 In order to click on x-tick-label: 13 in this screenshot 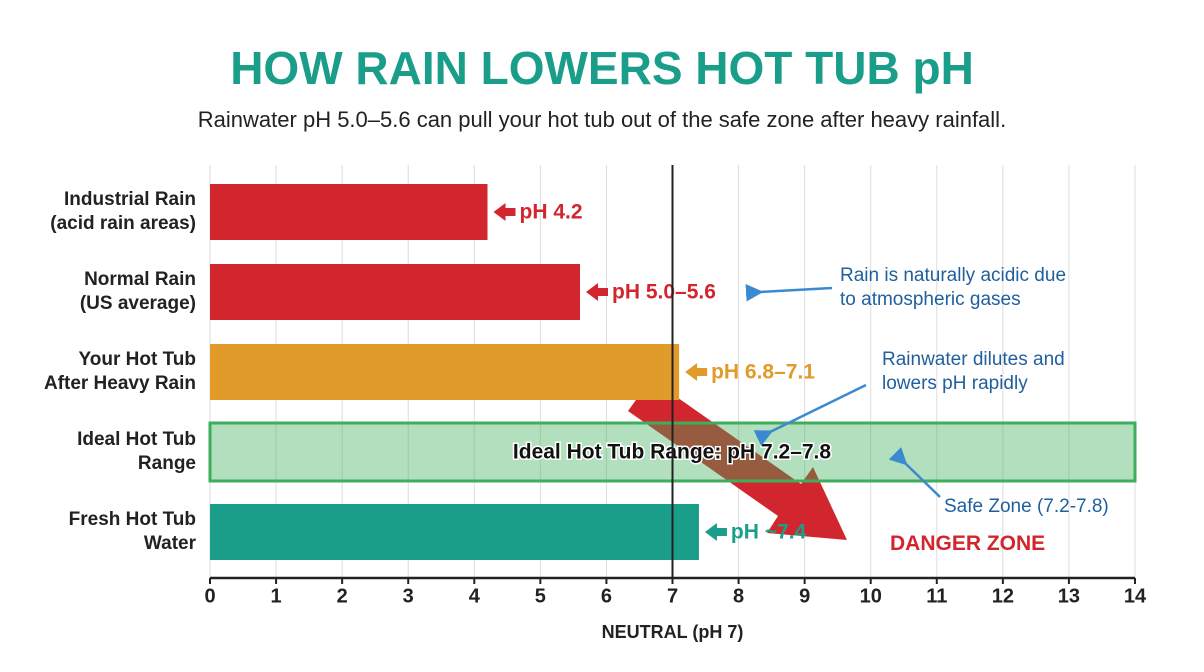, I will do `click(1069, 596)`.